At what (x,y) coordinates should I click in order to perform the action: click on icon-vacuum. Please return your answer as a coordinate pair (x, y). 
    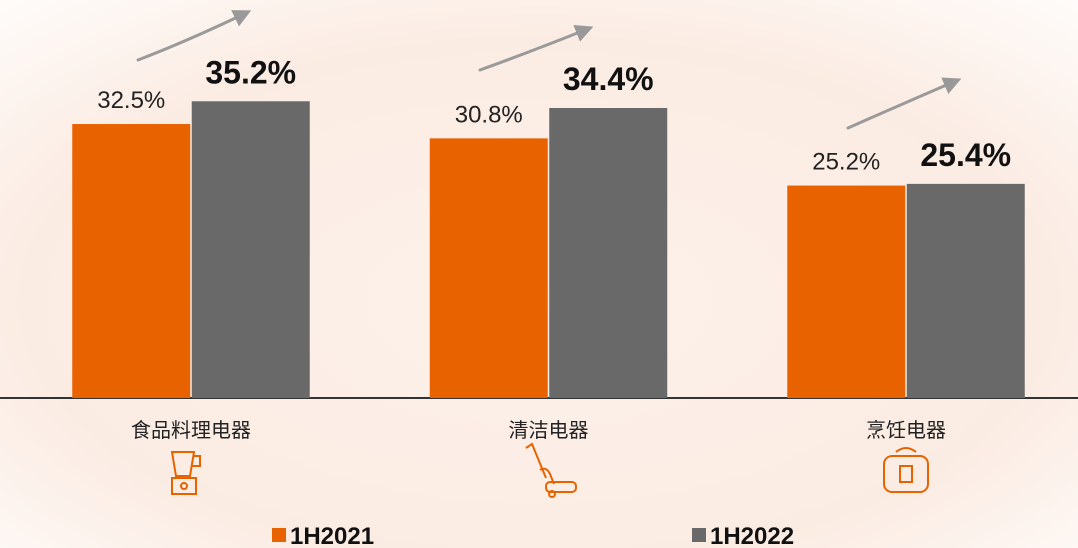
    Looking at the image, I should click on (551, 470).